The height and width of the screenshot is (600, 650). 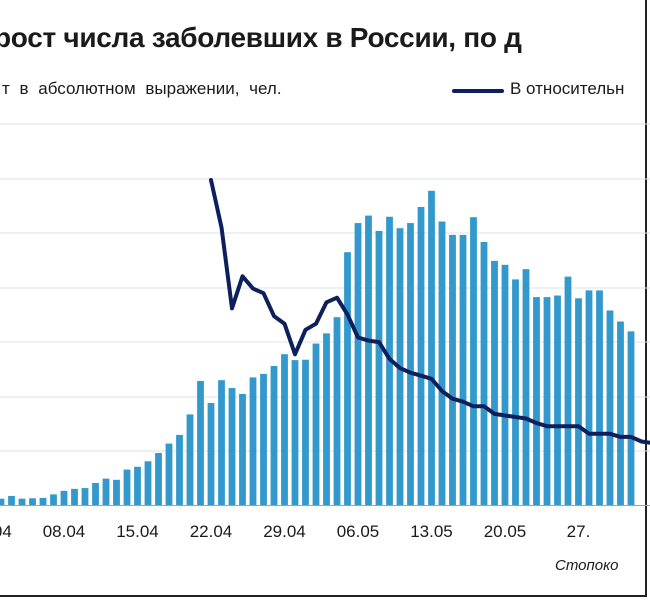 What do you see at coordinates (142, 88) in the screenshot?
I see `legend-bar-label: т в абсолютном выражении, чел.` at bounding box center [142, 88].